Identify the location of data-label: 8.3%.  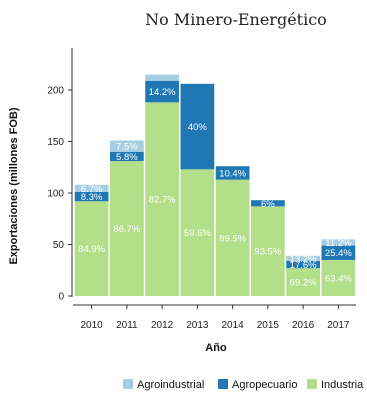
(92, 197).